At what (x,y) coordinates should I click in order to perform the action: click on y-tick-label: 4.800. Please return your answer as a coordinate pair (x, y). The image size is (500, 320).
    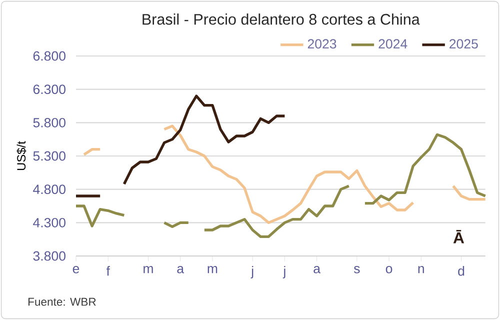
    Looking at the image, I should click on (49, 189).